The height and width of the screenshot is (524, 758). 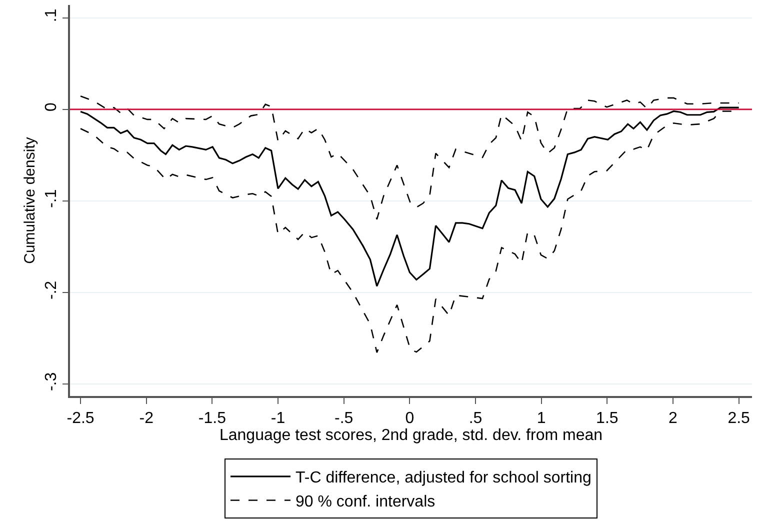 I want to click on x-tick-label: 1, so click(x=541, y=418).